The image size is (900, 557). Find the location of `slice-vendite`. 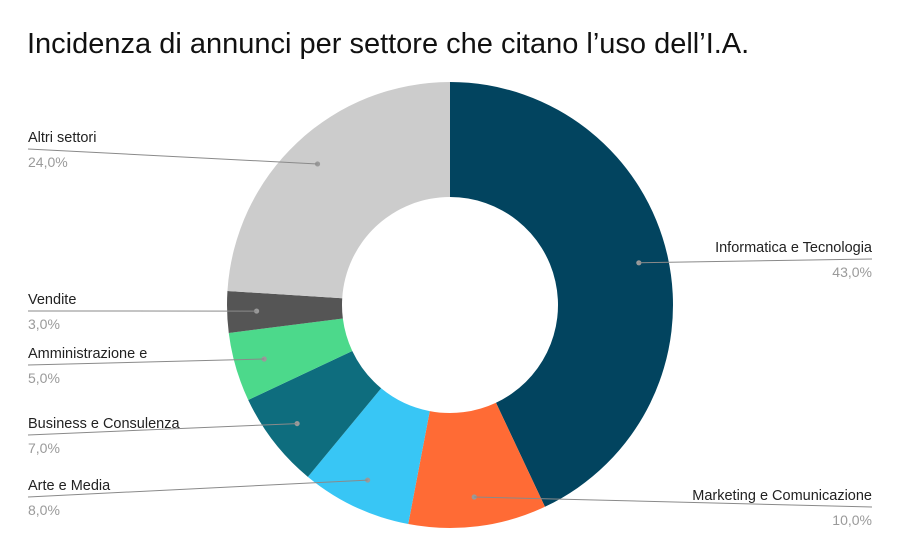

slice-vendite is located at coordinates (285, 311).